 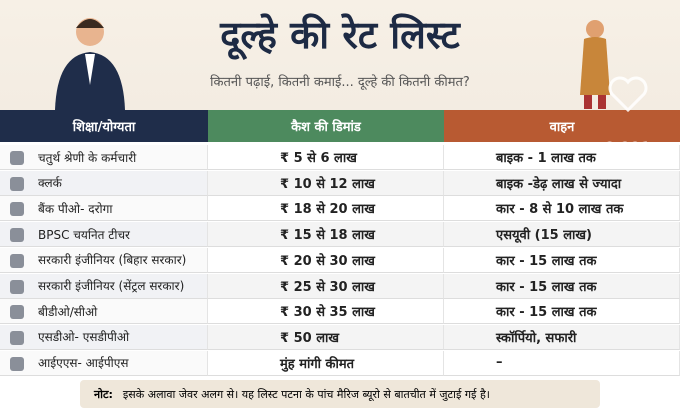 What do you see at coordinates (326, 157) in the screenshot?
I see `table-cell: ₹ 5 से 6 लाख` at bounding box center [326, 157].